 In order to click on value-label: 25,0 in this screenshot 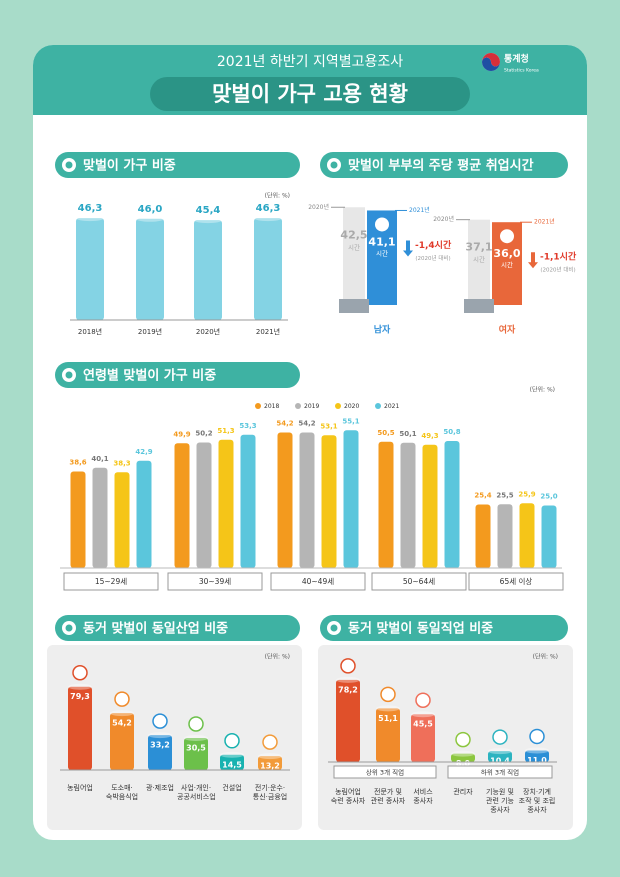, I will do `click(548, 497)`.